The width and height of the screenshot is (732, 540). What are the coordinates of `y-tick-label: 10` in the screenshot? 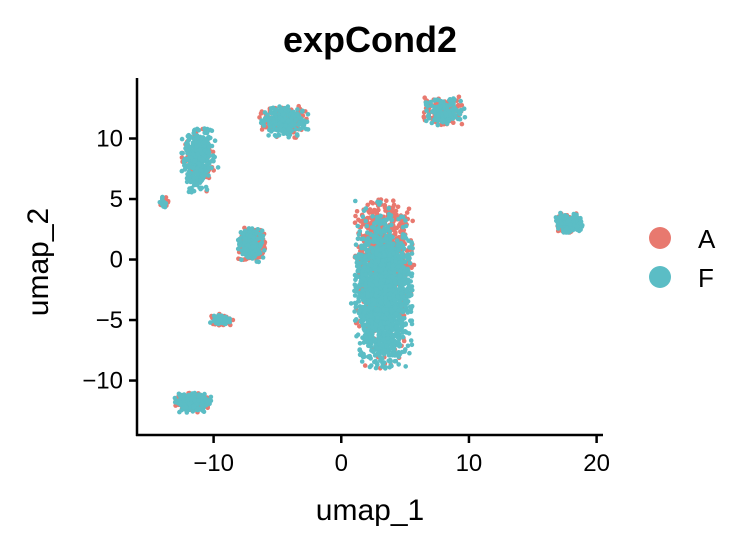 It's located at (109, 139).